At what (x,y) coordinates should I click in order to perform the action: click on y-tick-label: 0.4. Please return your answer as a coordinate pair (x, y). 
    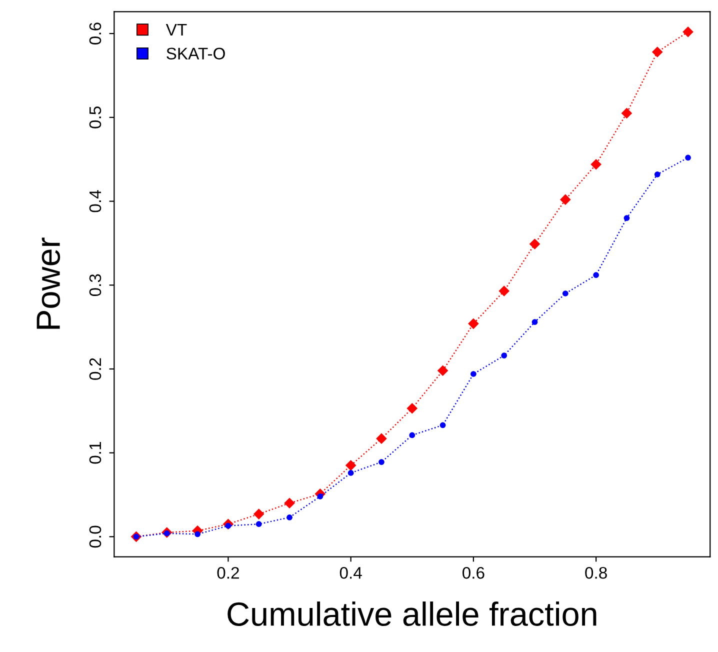
    Looking at the image, I should click on (95, 201).